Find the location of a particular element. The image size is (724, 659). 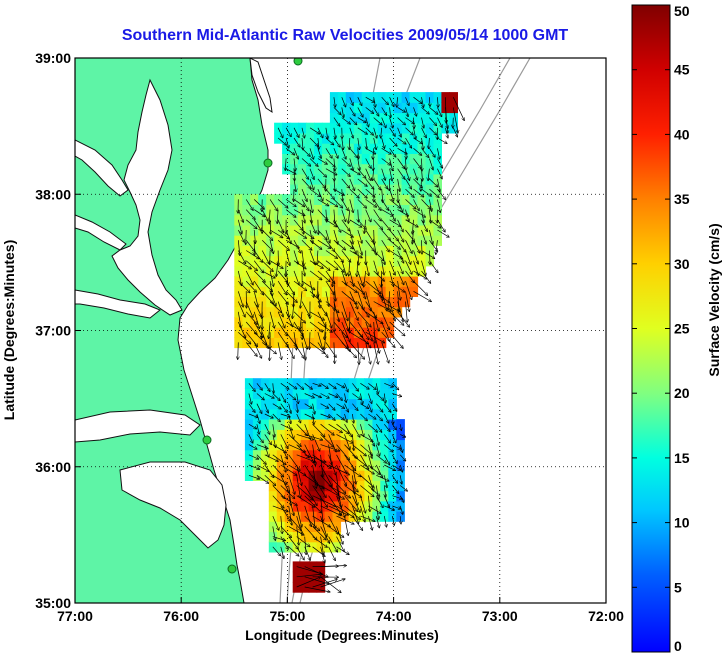

y-tick-label: 35:00 is located at coordinates (53, 603).